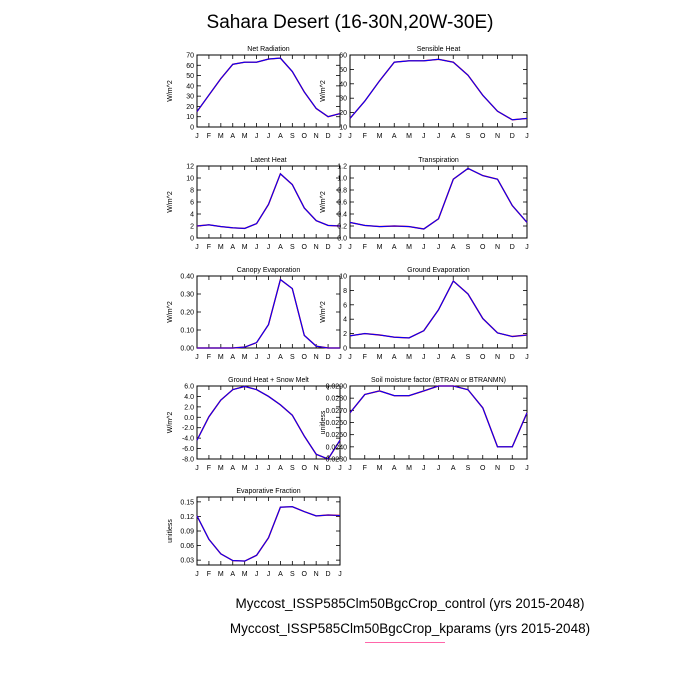 This screenshot has width=700, height=700. What do you see at coordinates (192, 239) in the screenshot?
I see `y-tick-label: 0` at bounding box center [192, 239].